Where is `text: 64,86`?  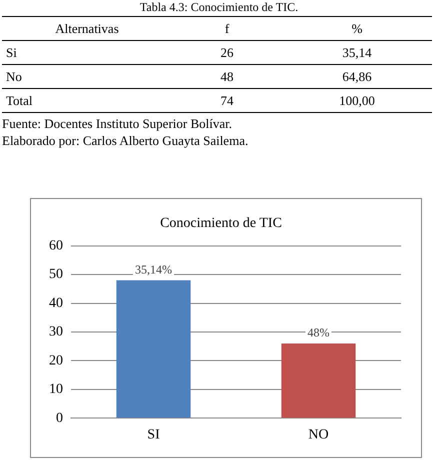 text: 64,86 is located at coordinates (357, 76).